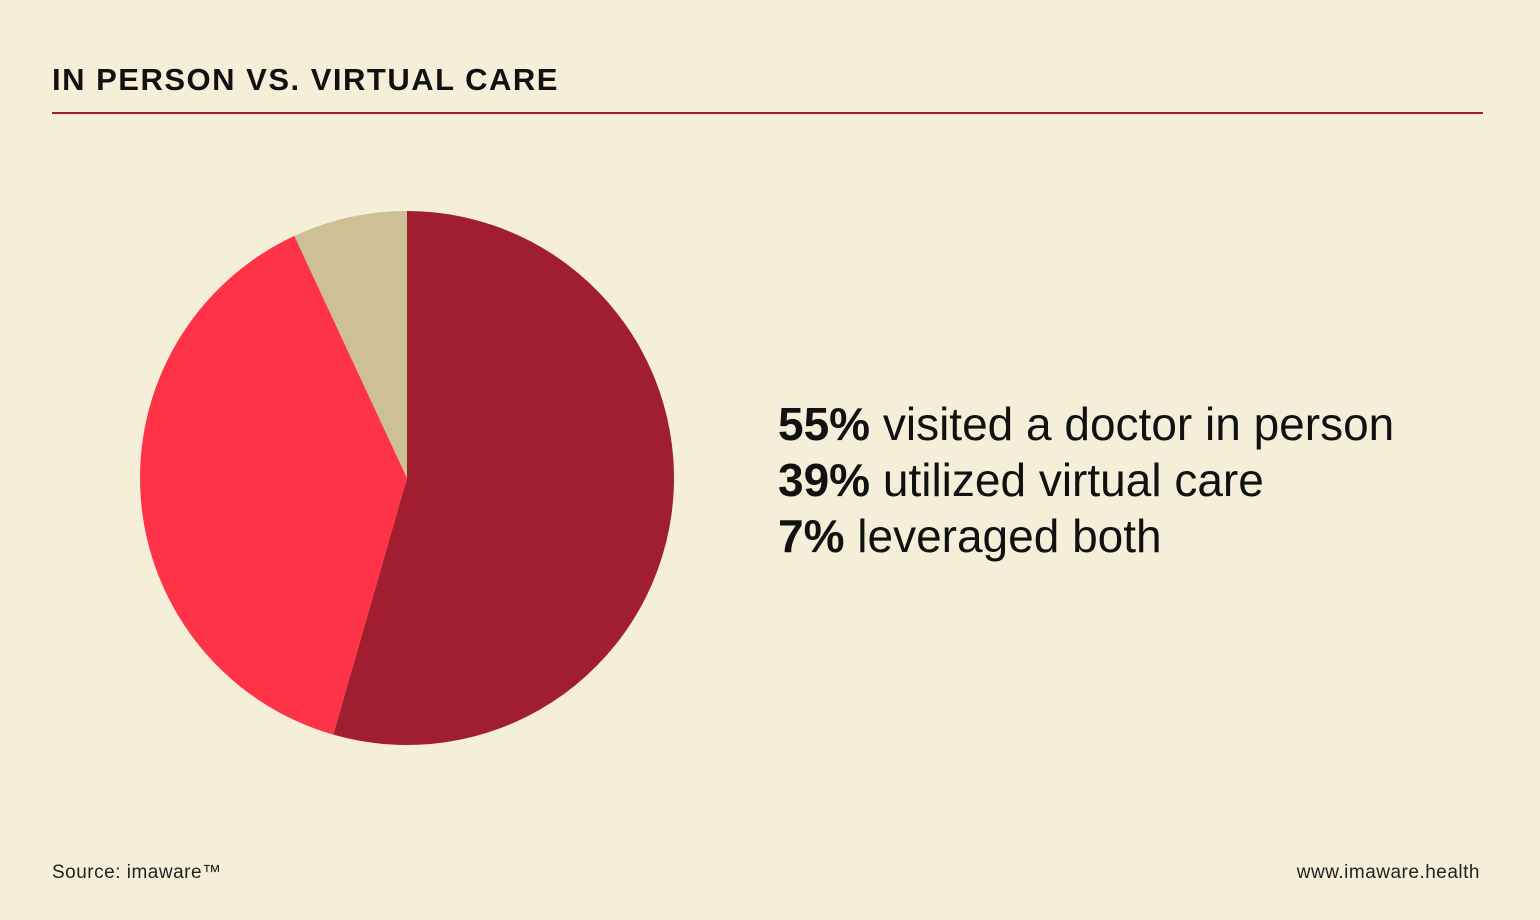 The image size is (1540, 920). I want to click on legend-item-in-person: 55% visited a doctor in person, so click(1086, 424).